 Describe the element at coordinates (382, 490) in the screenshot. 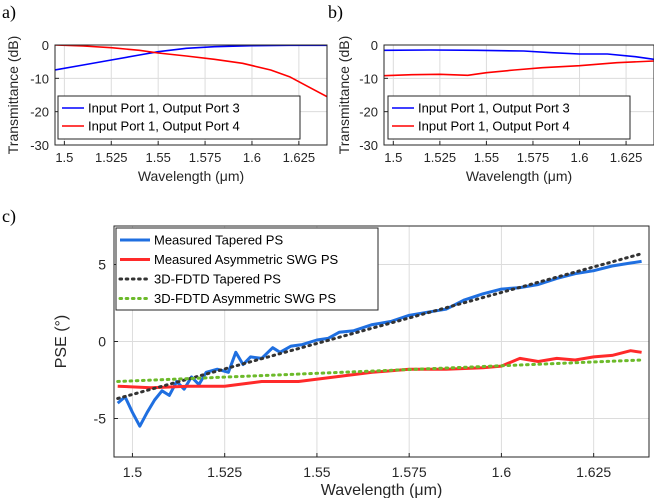

I see `x-axis-label-c: Wavelength (μm)` at that location.